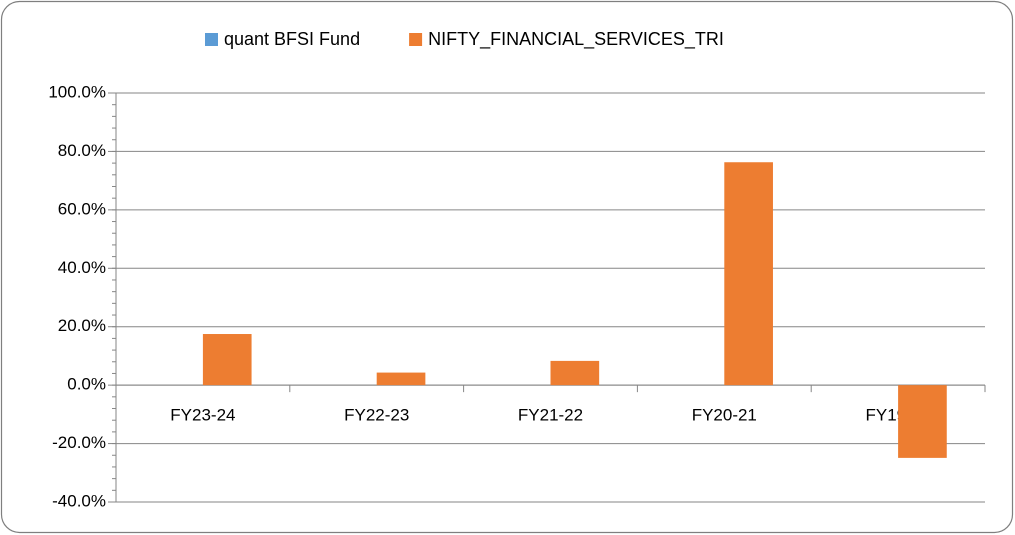 The width and height of the screenshot is (1015, 535). I want to click on y-tick-label: 20.0%, so click(82, 325).